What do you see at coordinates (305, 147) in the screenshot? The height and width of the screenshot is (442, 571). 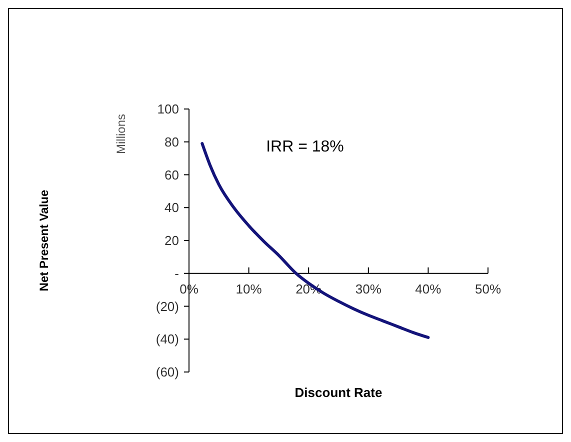 I see `annotation: IRR = 18%` at bounding box center [305, 147].